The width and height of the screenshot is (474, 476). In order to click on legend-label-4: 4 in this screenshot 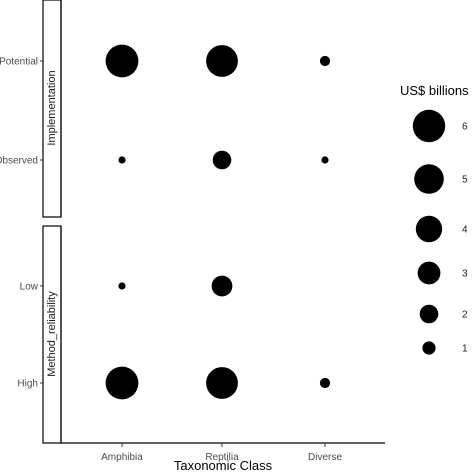, I will do `click(465, 230)`.